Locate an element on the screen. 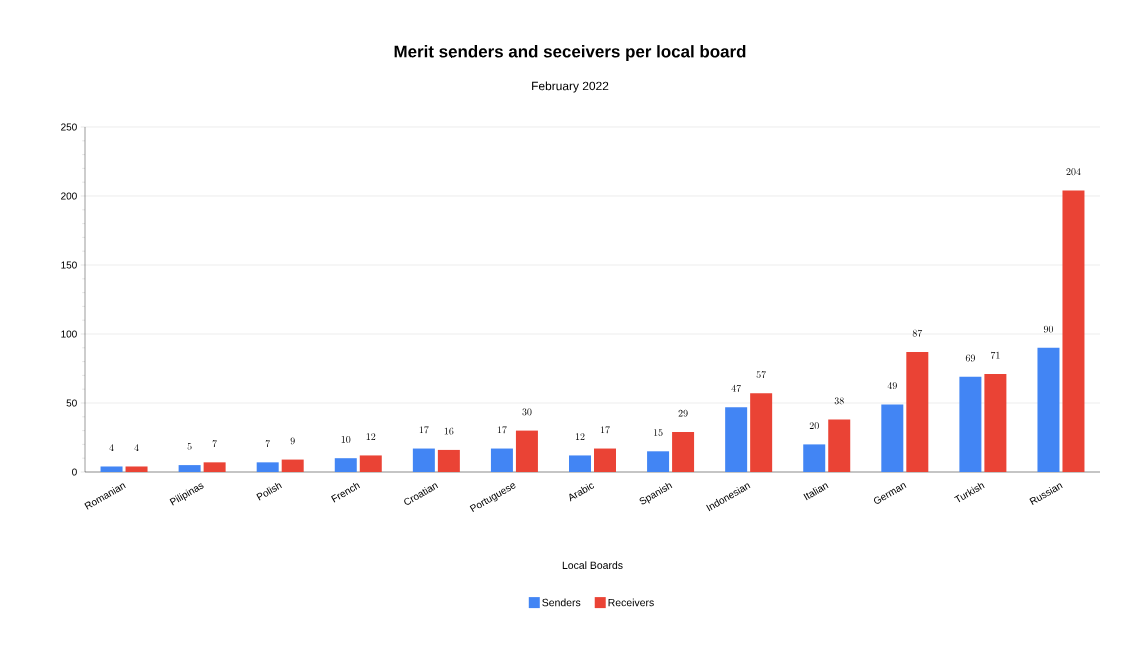  data-label: 20 is located at coordinates (814, 426).